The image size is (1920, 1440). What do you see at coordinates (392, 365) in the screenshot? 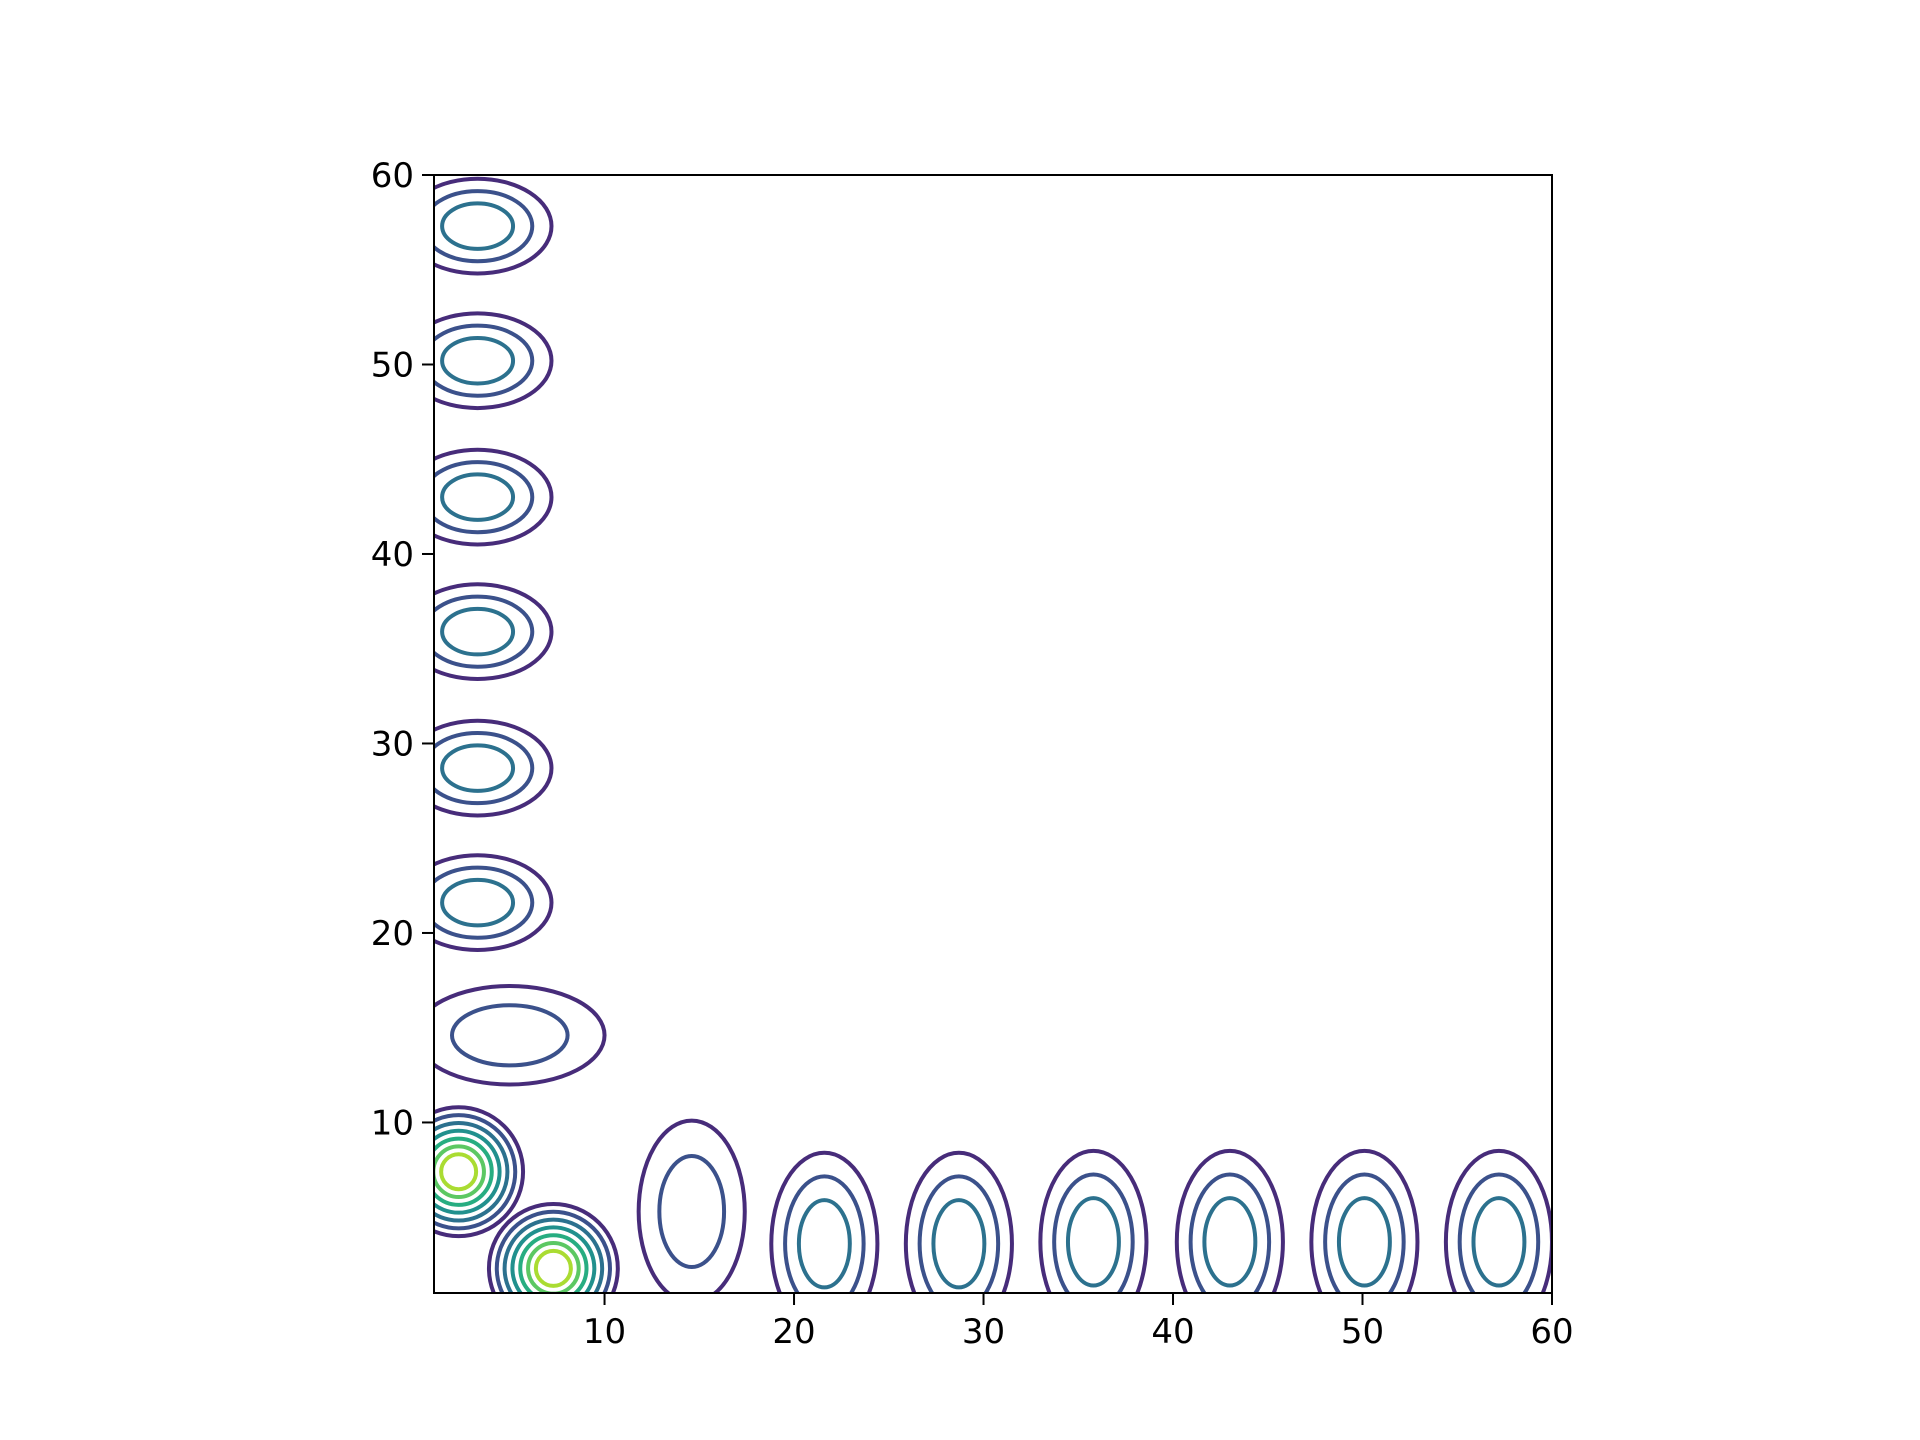
I see `y-tick-label: 50` at bounding box center [392, 365].